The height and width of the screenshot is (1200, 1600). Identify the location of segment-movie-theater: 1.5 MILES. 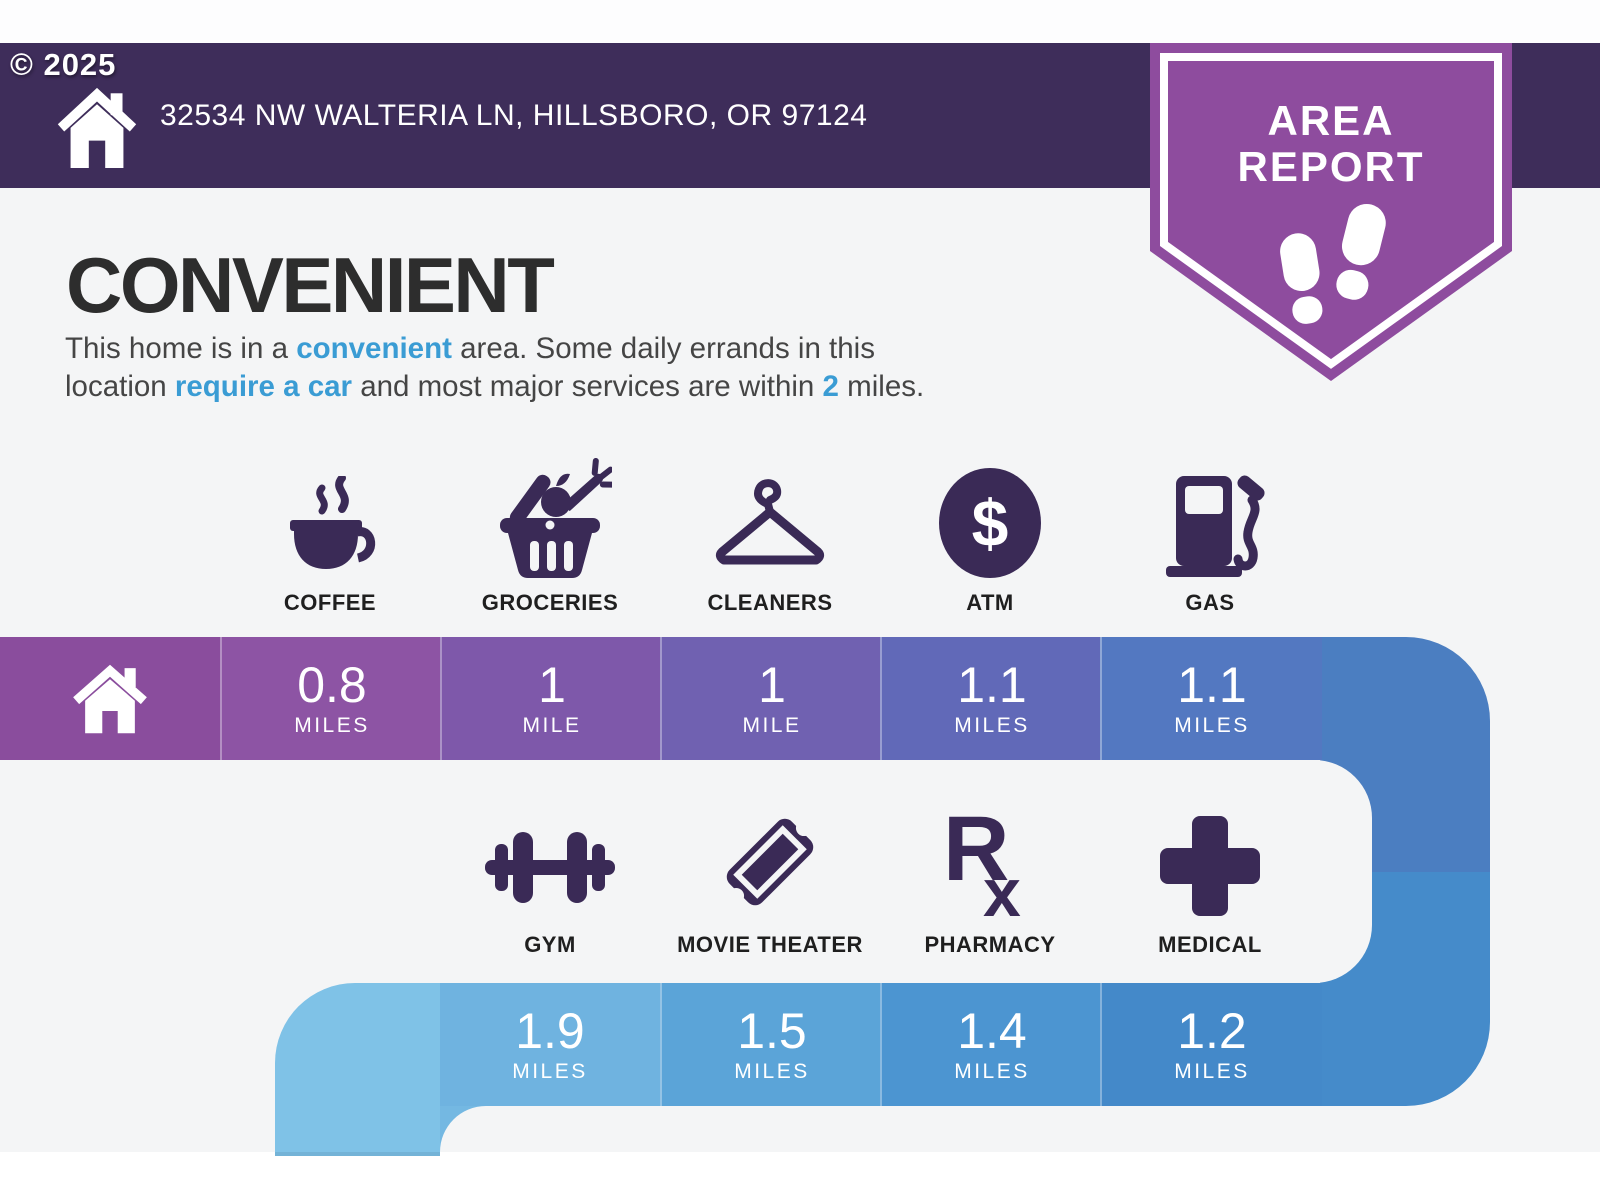
(771, 1044).